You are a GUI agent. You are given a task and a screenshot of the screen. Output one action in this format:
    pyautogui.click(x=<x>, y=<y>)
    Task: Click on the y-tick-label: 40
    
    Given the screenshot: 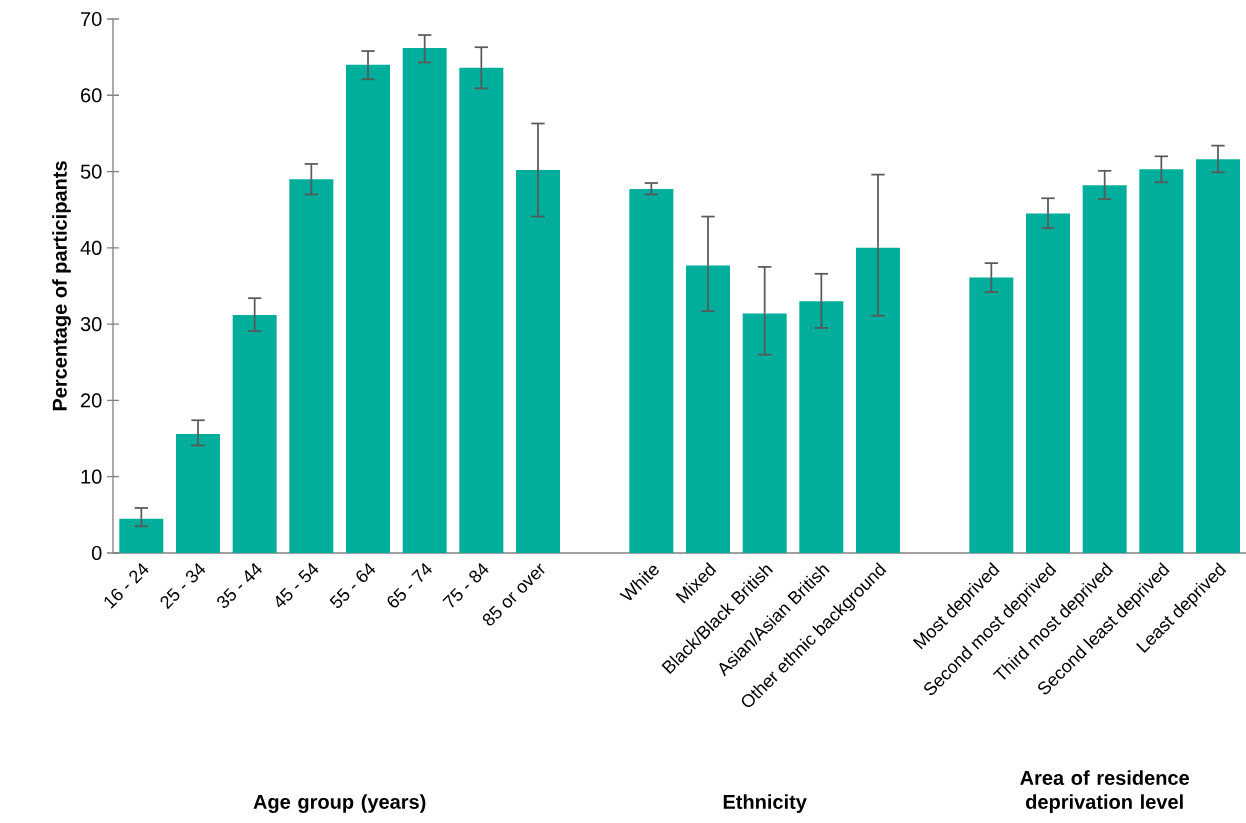 What is the action you would take?
    pyautogui.click(x=91, y=247)
    